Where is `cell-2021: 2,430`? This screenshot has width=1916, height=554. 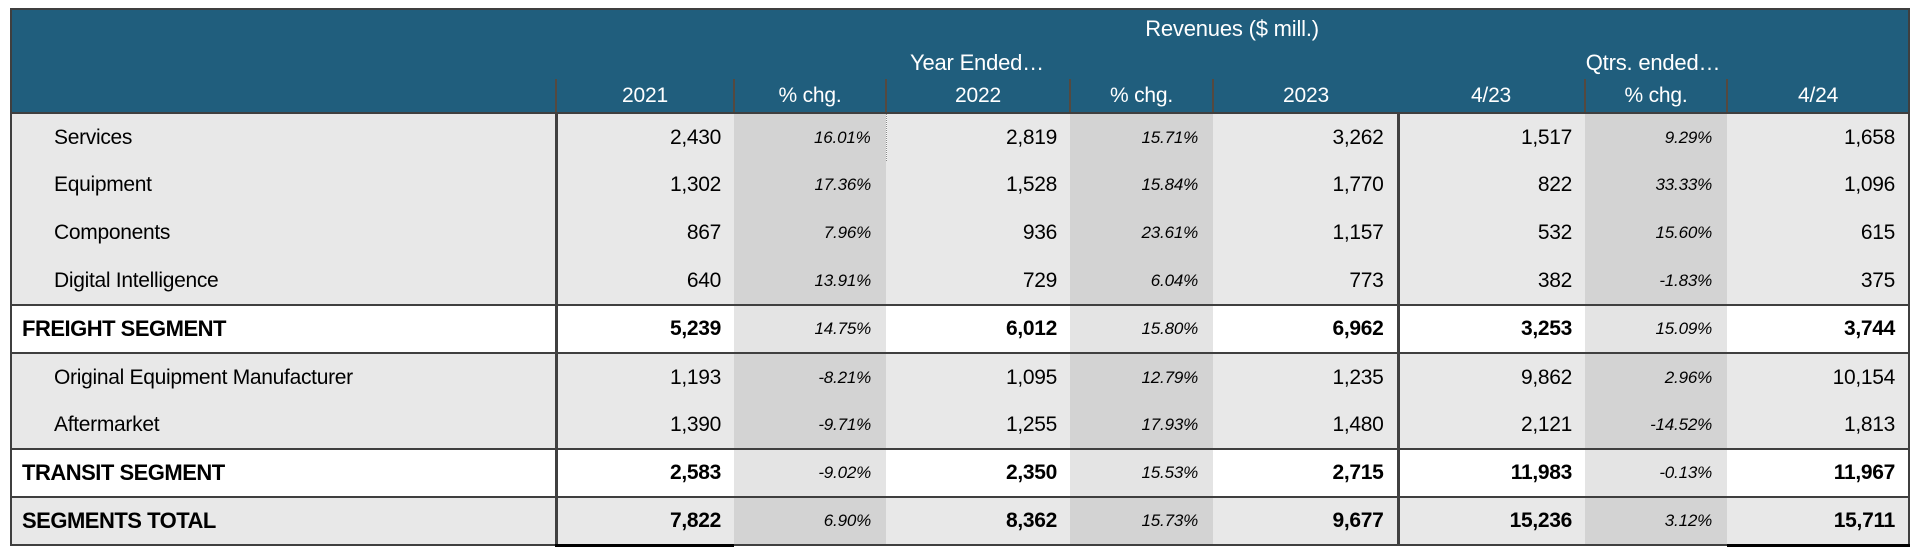
cell-2021: 2,430 is located at coordinates (644, 137).